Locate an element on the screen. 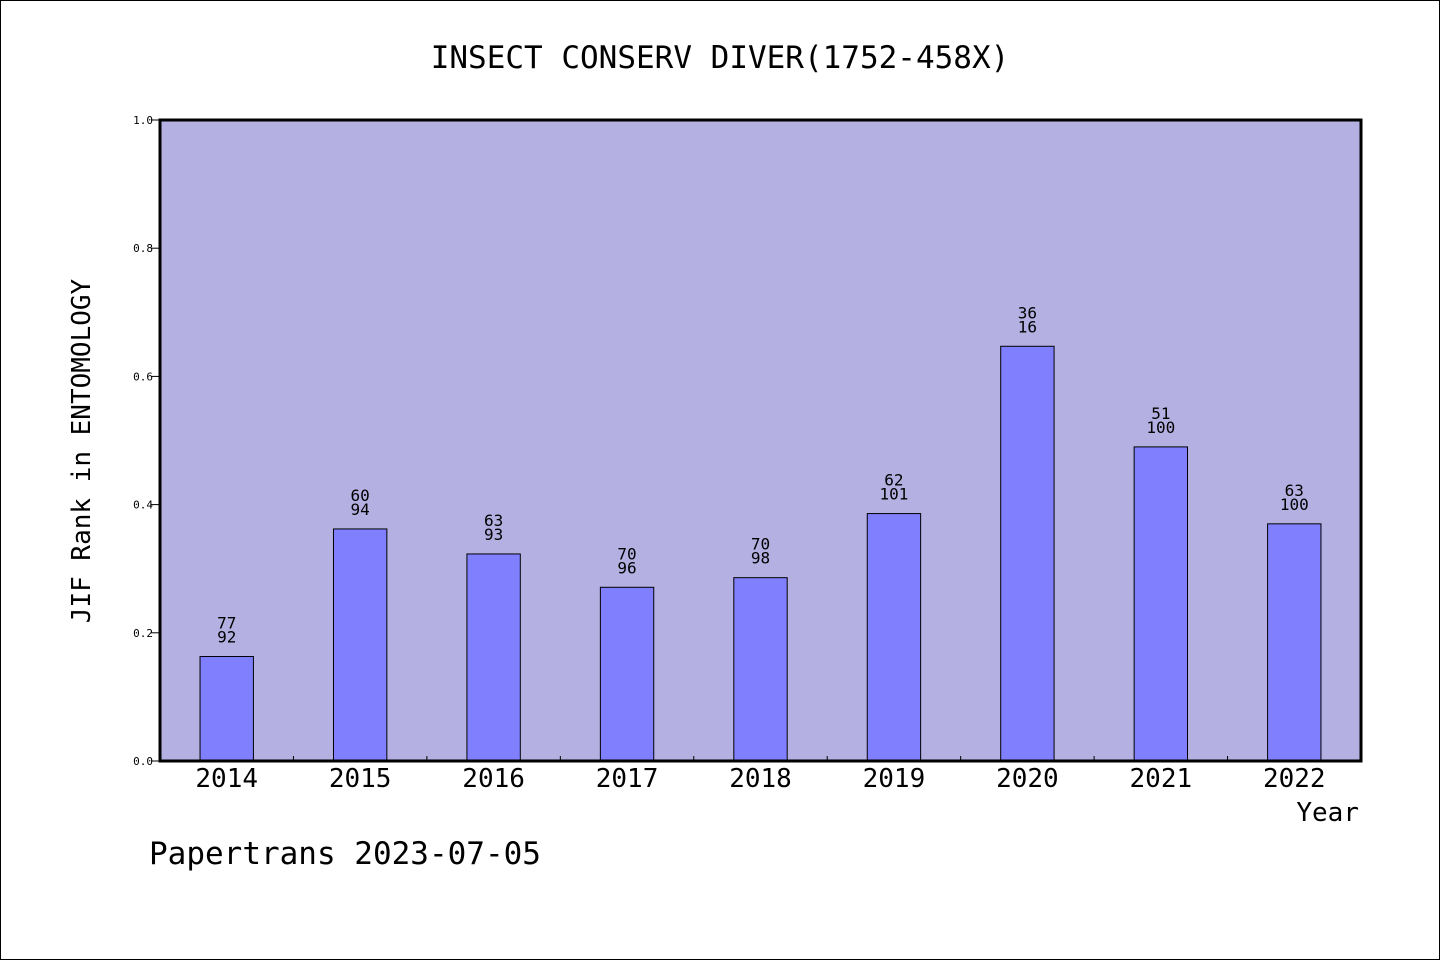 This screenshot has width=1440, height=964. bar-label-total-2022: 100 is located at coordinates (1294, 504).